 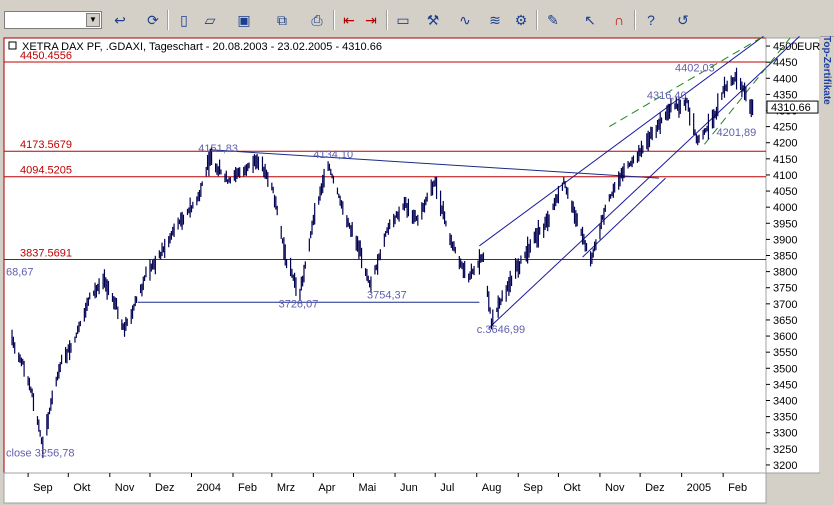 What do you see at coordinates (826, 70) in the screenshot?
I see `sidebar-label: Top-Zertifikate` at bounding box center [826, 70].